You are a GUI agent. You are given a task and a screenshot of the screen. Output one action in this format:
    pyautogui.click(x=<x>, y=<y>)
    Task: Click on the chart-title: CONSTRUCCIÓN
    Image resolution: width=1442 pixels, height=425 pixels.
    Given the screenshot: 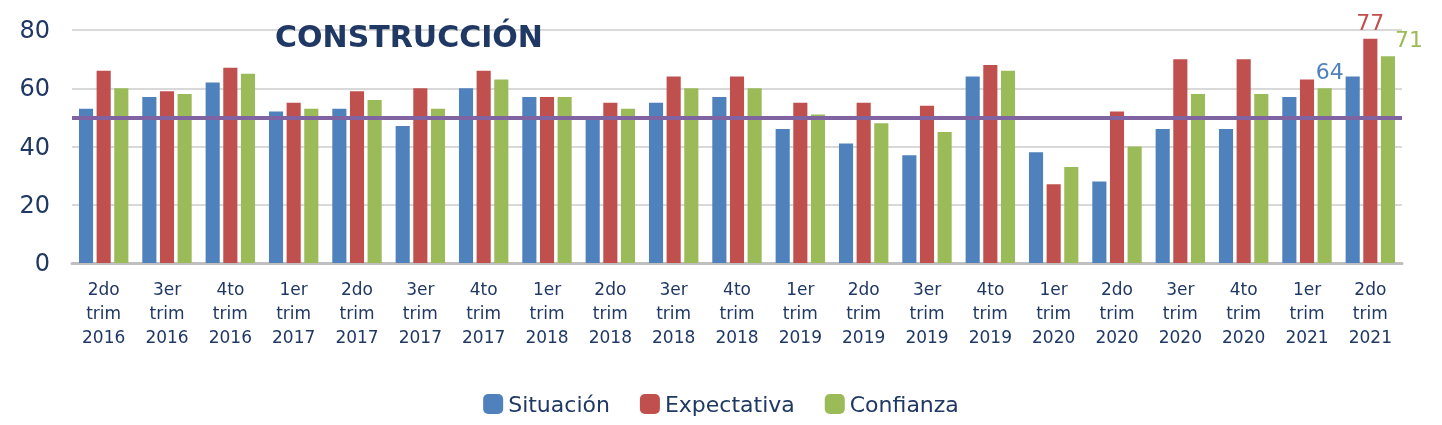 What is the action you would take?
    pyautogui.click(x=409, y=35)
    